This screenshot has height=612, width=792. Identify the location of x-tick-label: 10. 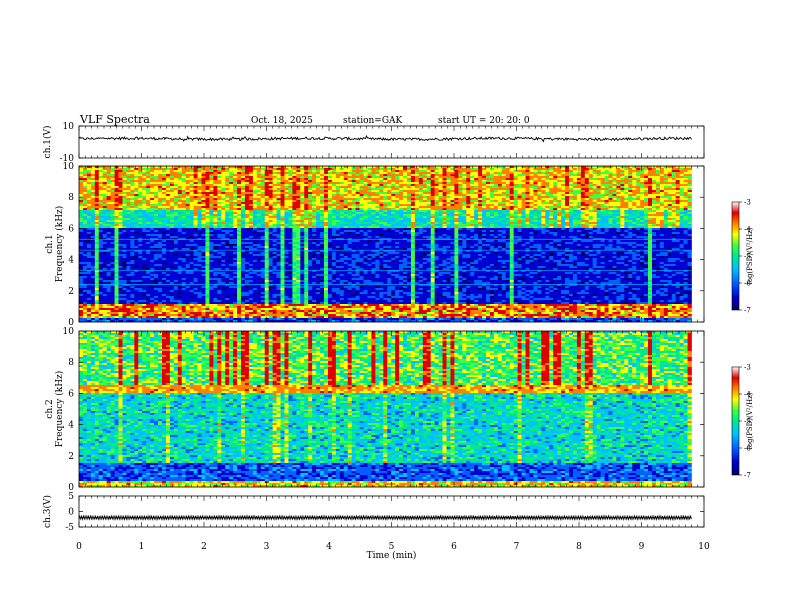
(704, 547).